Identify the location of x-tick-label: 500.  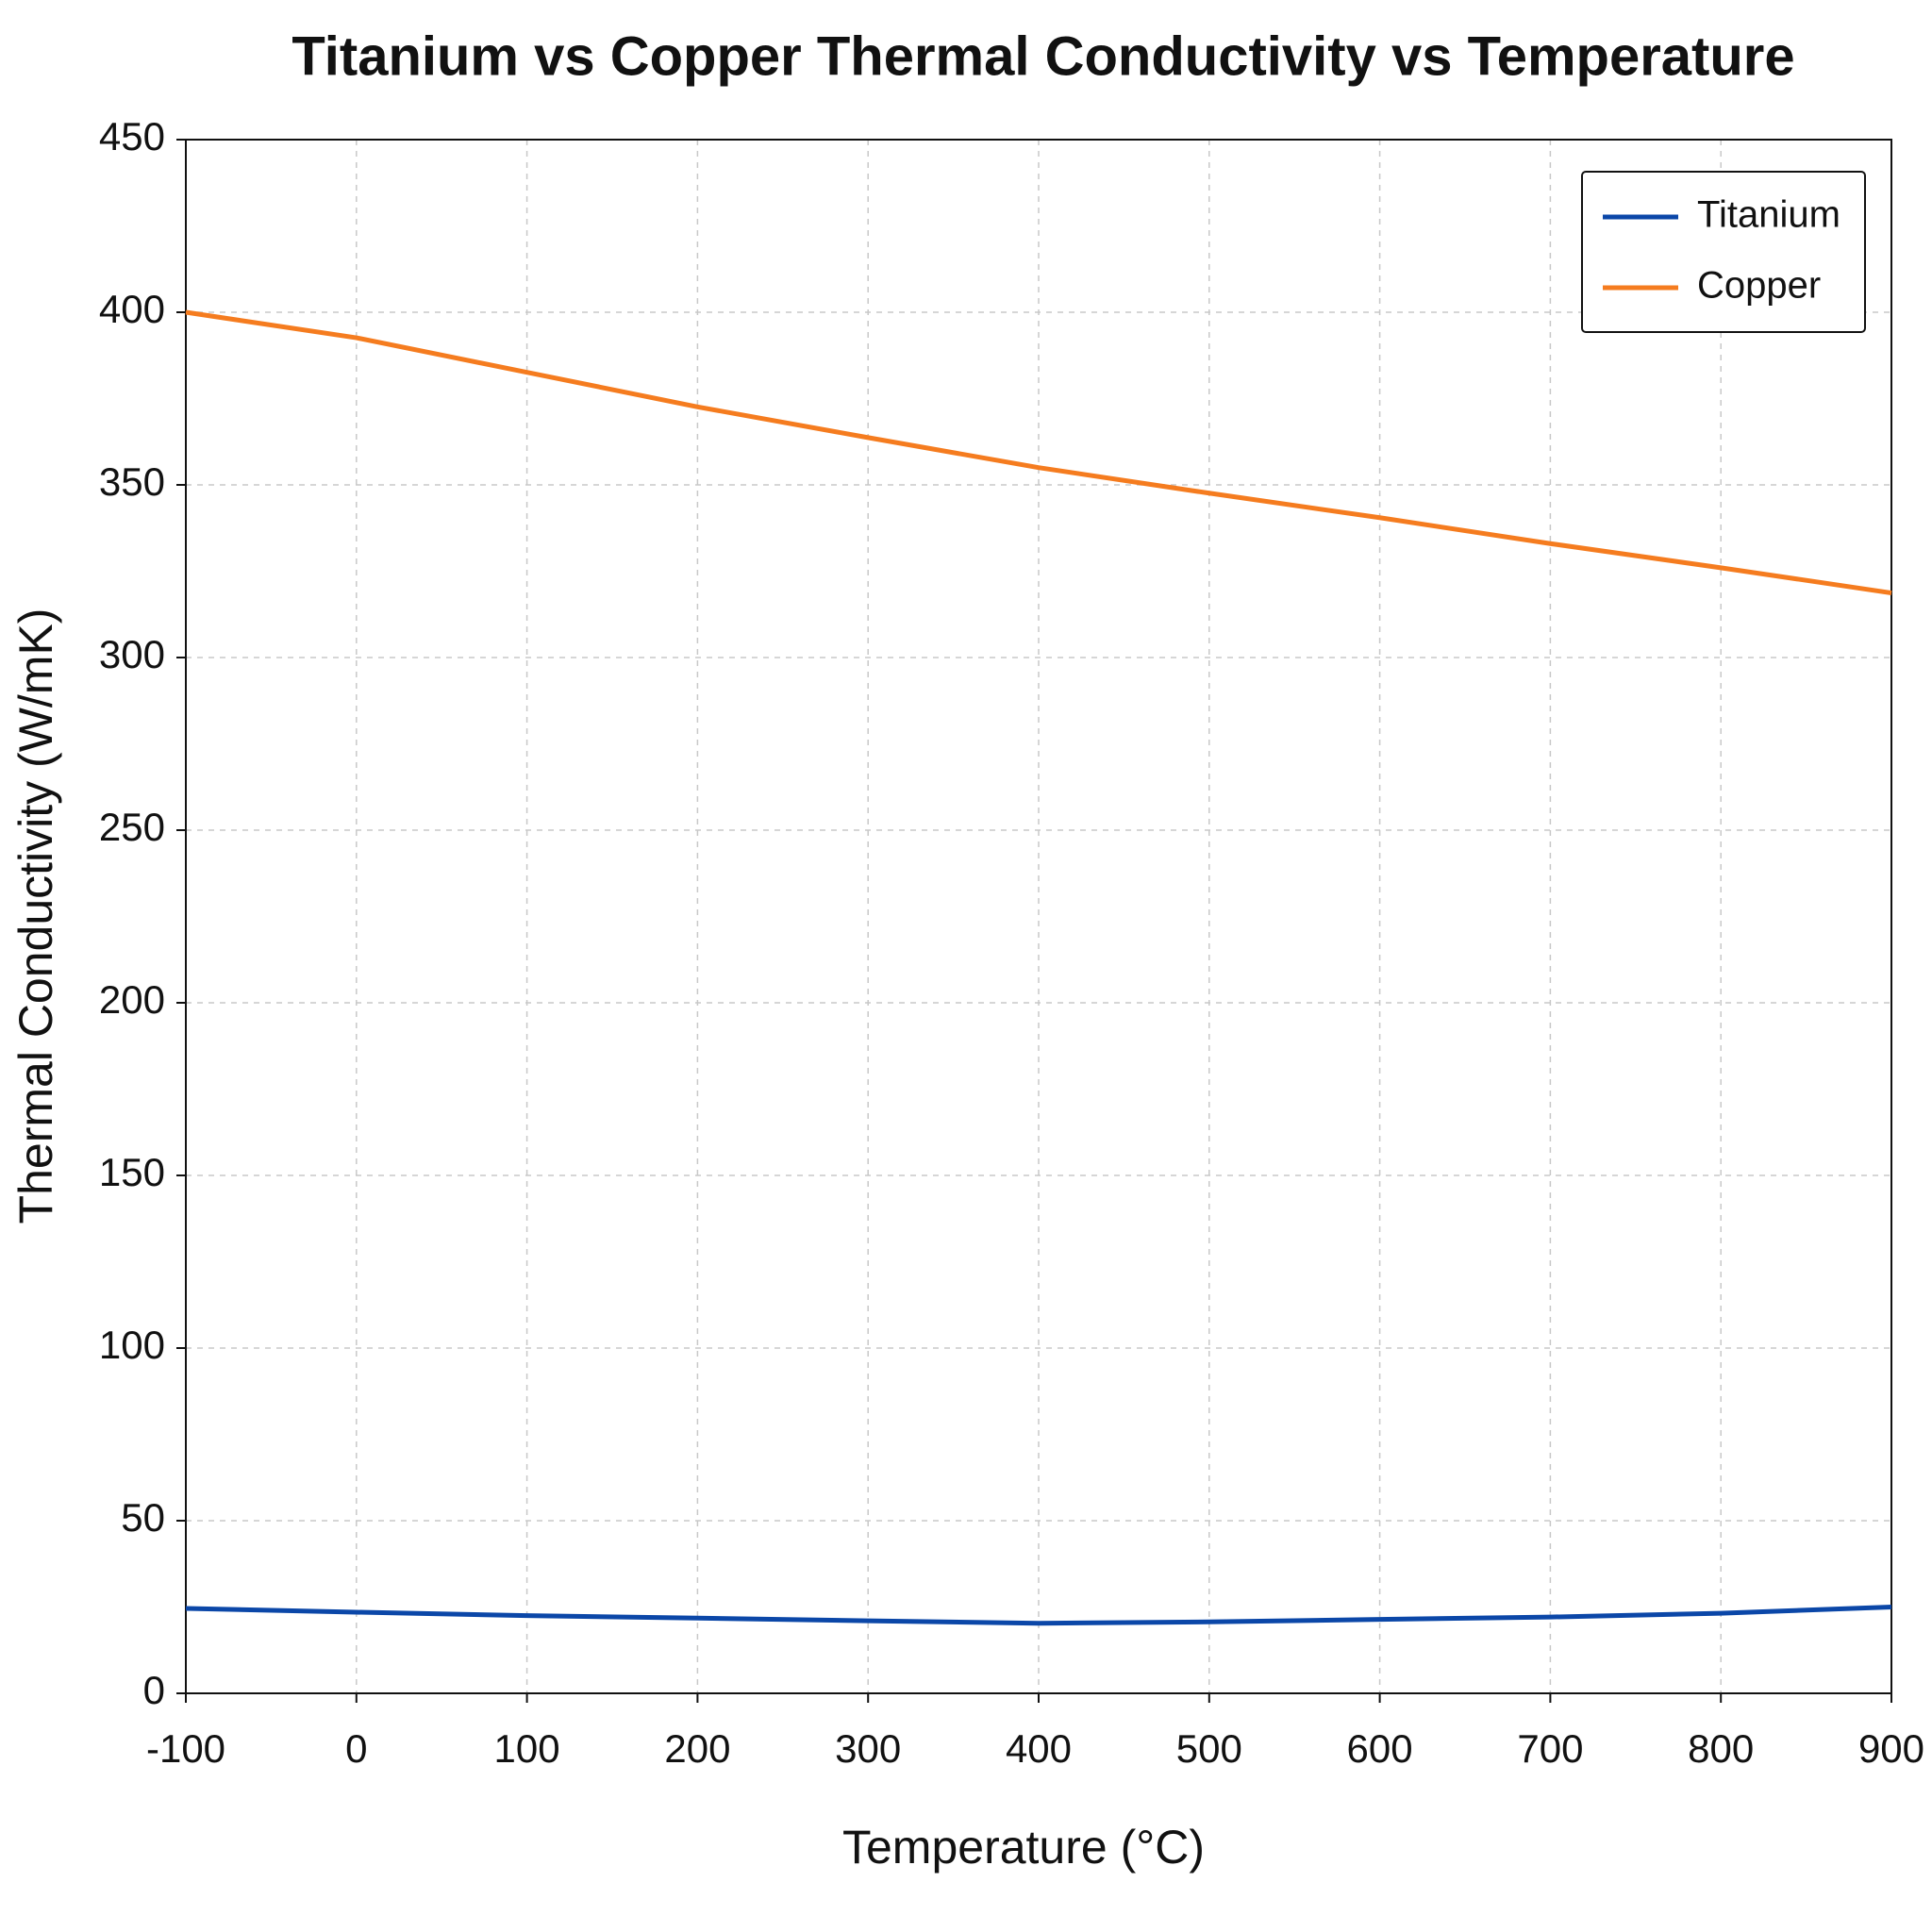
(1209, 1748).